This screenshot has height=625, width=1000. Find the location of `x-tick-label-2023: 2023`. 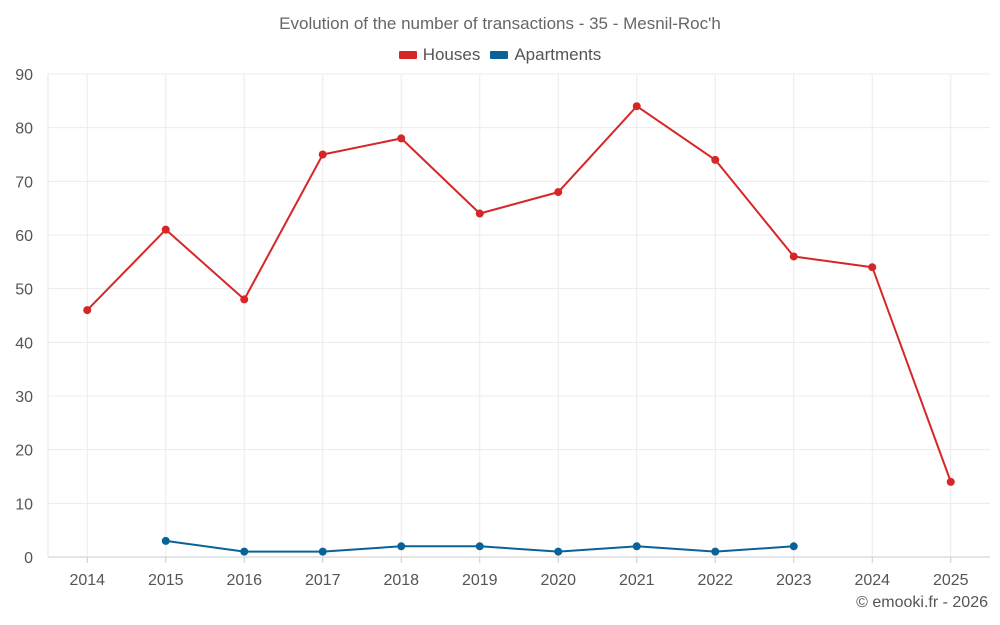

x-tick-label-2023: 2023 is located at coordinates (794, 580).